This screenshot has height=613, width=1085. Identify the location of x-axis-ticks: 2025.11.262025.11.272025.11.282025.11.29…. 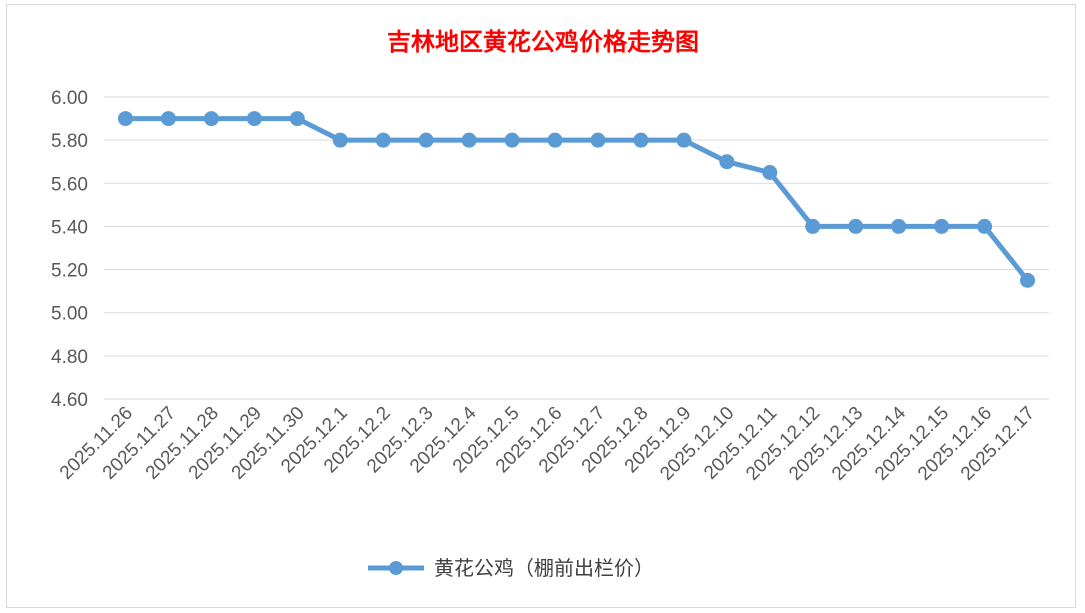
(547, 443).